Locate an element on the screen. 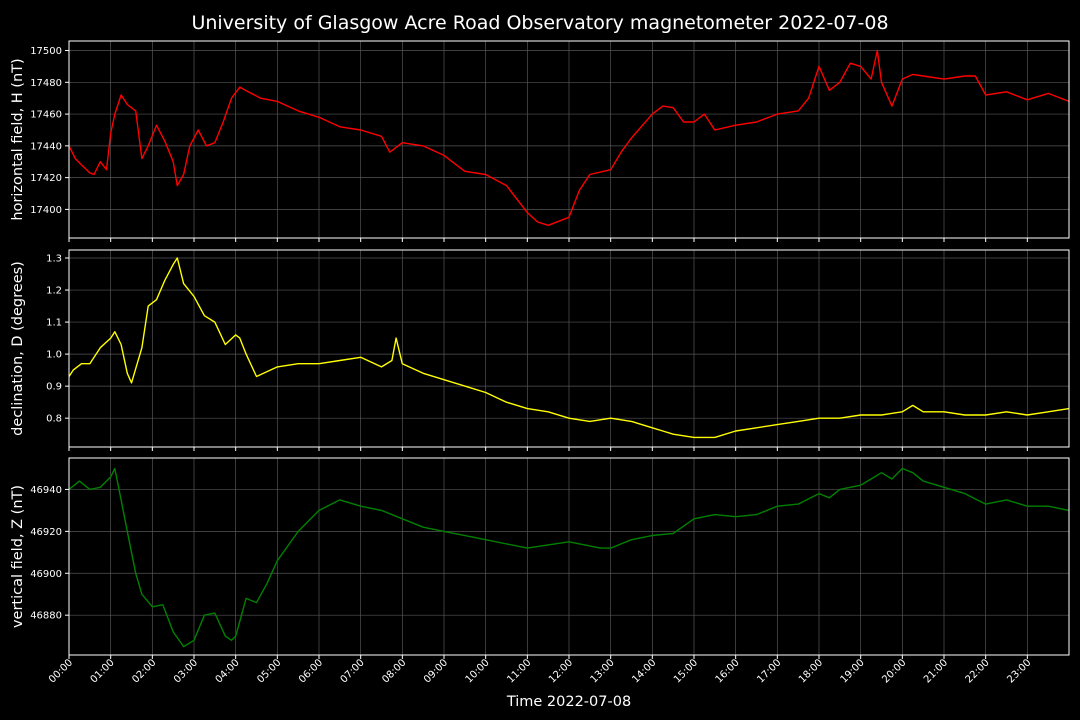 This screenshot has width=1080, height=720. x-tick-label: 13:00 is located at coordinates (603, 671).